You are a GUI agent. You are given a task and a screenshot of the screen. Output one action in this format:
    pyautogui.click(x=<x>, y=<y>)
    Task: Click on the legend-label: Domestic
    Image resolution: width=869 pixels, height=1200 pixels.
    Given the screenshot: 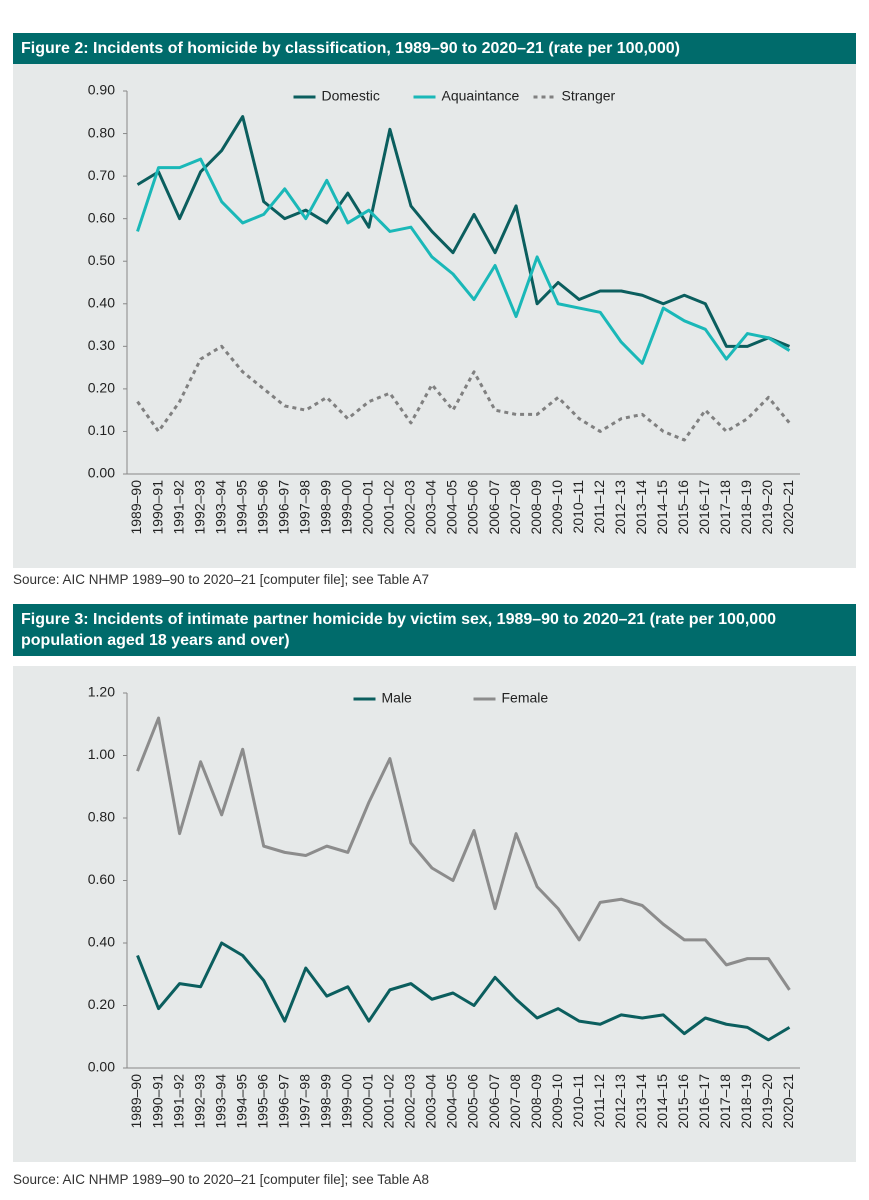 What is the action you would take?
    pyautogui.click(x=351, y=96)
    